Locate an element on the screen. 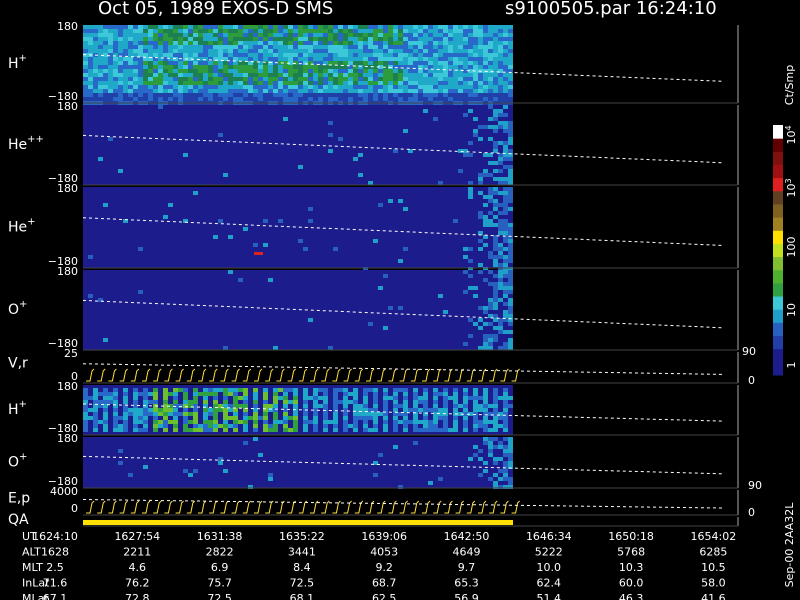 This screenshot has width=800, height=600. panel-label-sup: + is located at coordinates (23, 58).